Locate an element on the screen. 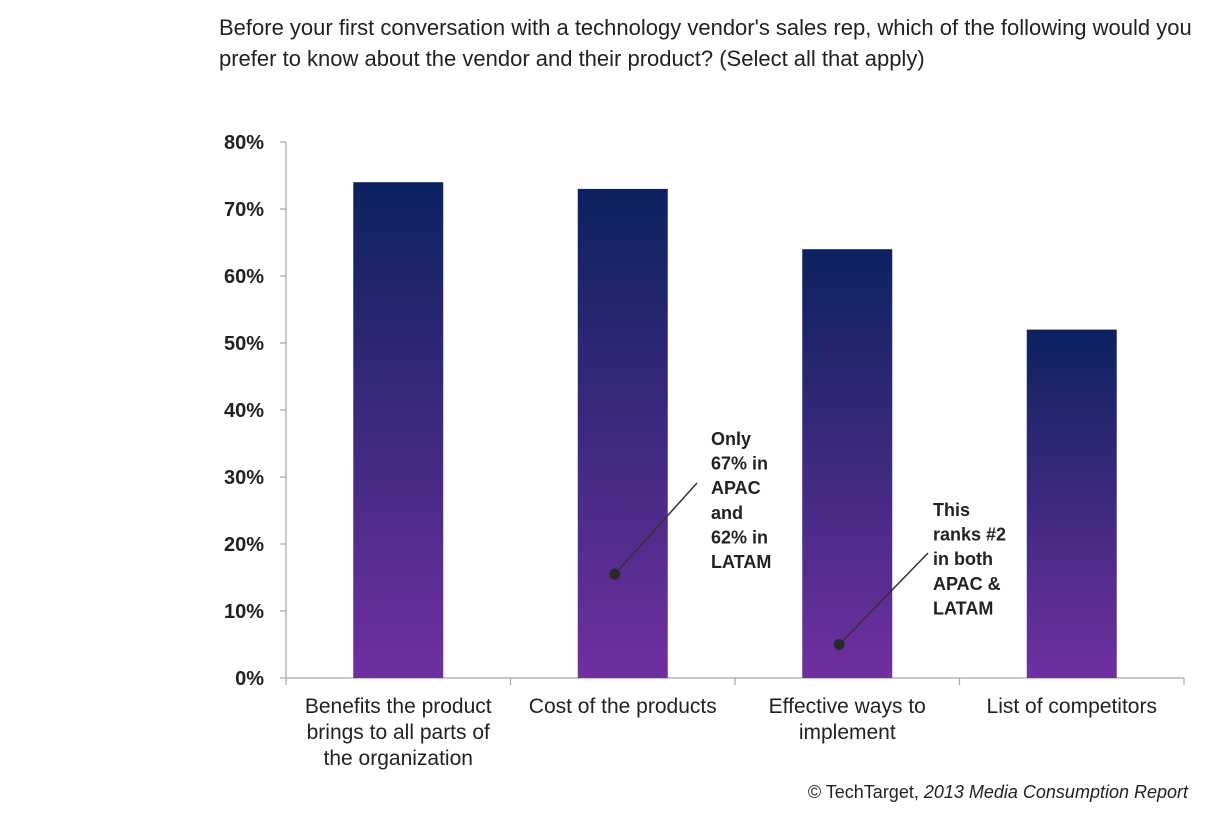 This screenshot has width=1232, height=823. y-tick-label: 30% is located at coordinates (244, 478).